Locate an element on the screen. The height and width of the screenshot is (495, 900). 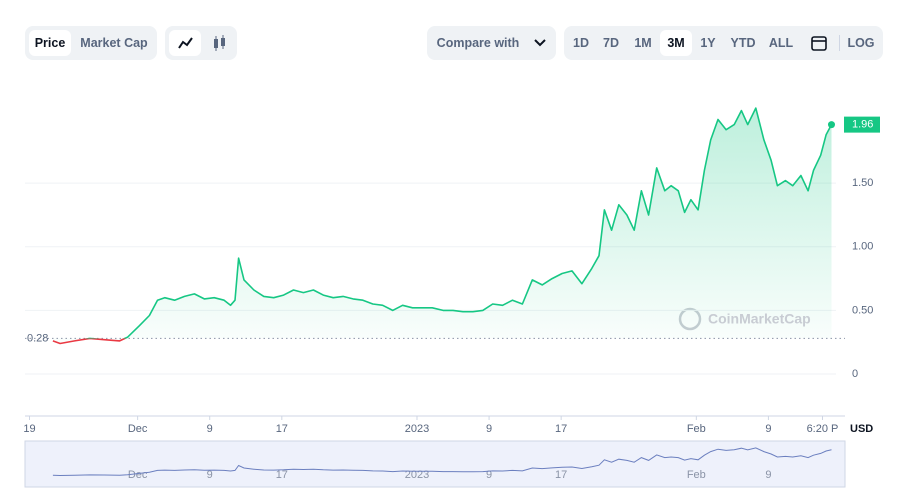
compare-dropdown: Compare with is located at coordinates (491, 43).